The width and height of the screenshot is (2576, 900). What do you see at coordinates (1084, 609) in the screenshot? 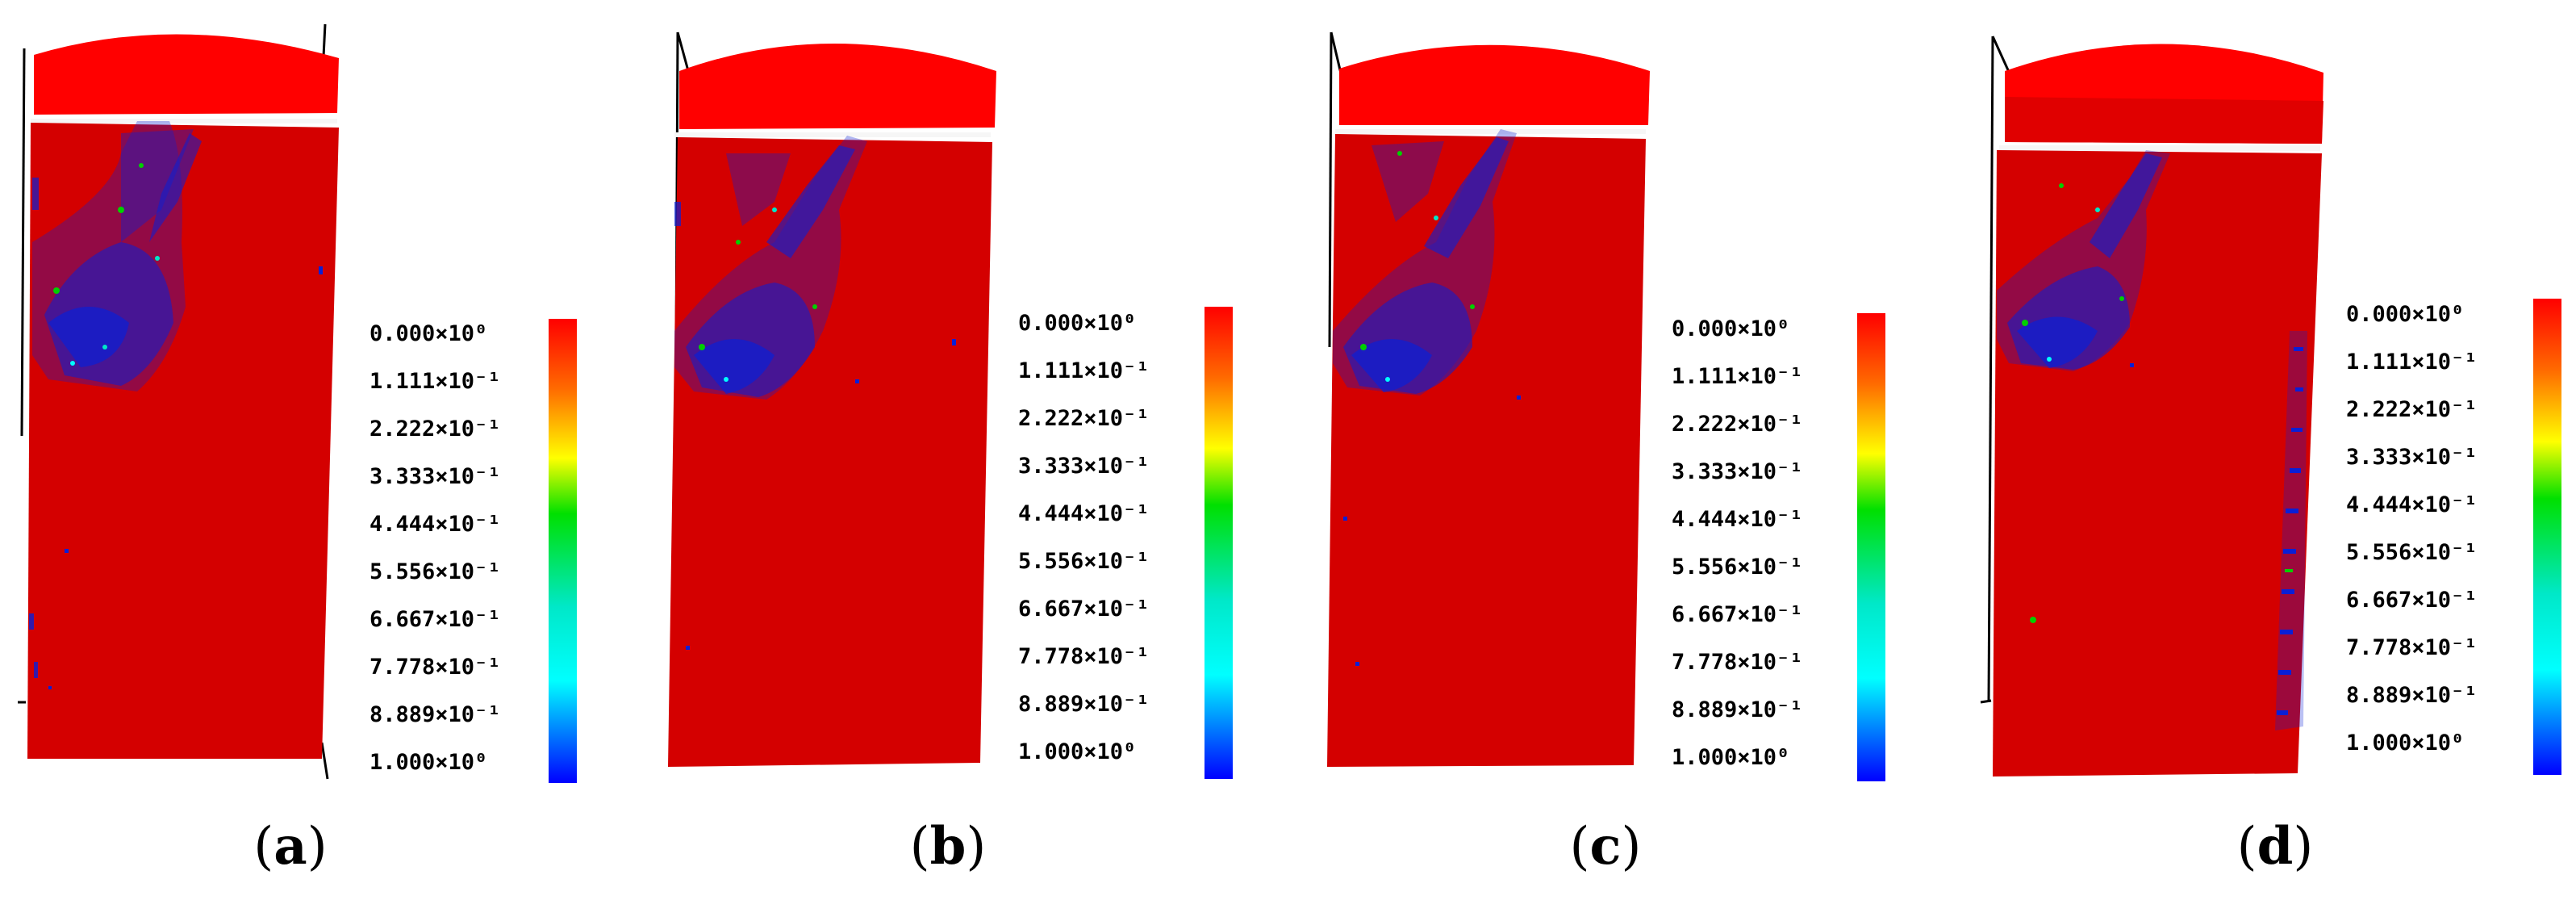
I see `colorbar-label-b-6: 6.667×10⁻¹` at bounding box center [1084, 609].